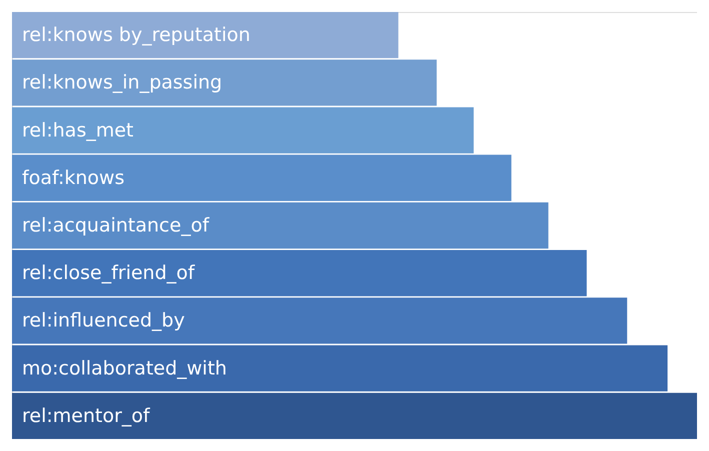 This screenshot has width=709, height=451. What do you see at coordinates (78, 130) in the screenshot?
I see `y-tick-label: rel:has_met` at bounding box center [78, 130].